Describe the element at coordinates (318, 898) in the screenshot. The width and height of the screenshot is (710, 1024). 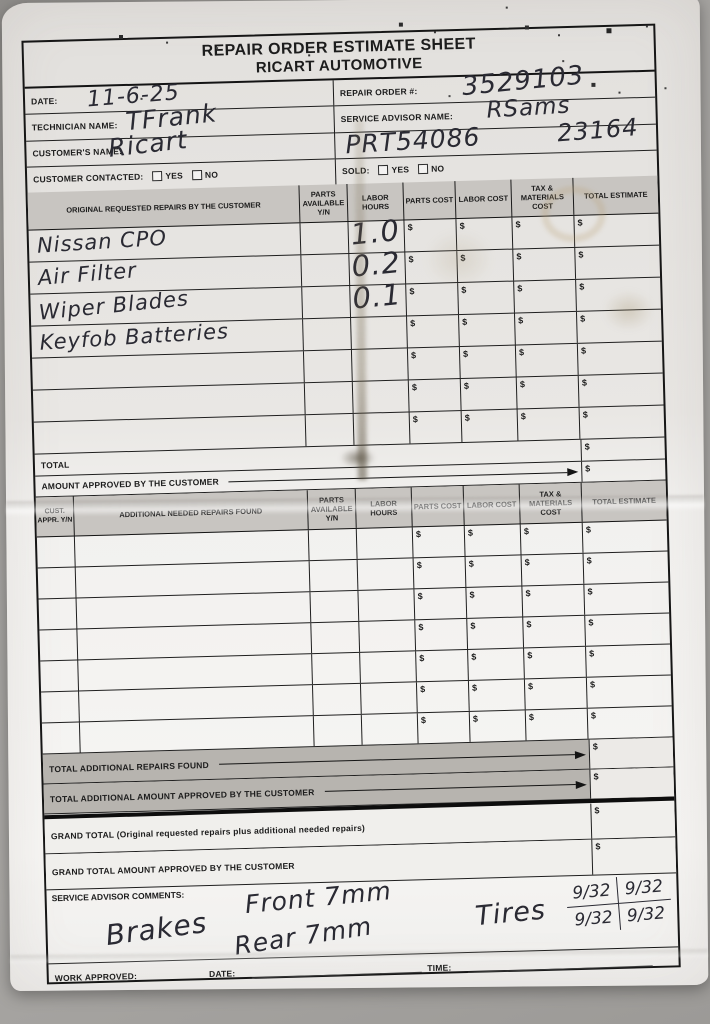
I see `front-brakes-handwritten-note: Front 7mm` at that location.